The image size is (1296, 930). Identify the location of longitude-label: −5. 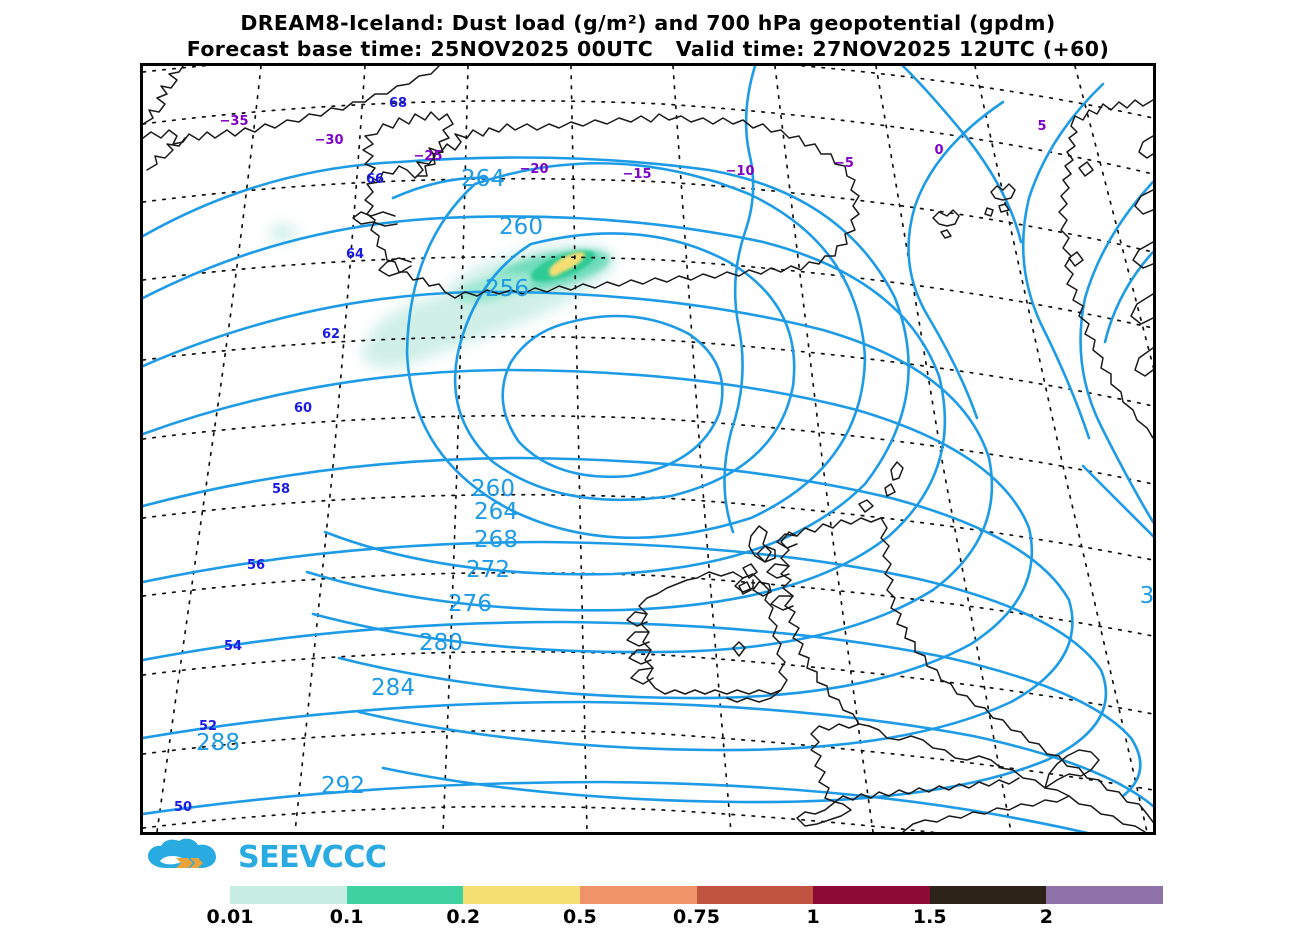
(844, 163).